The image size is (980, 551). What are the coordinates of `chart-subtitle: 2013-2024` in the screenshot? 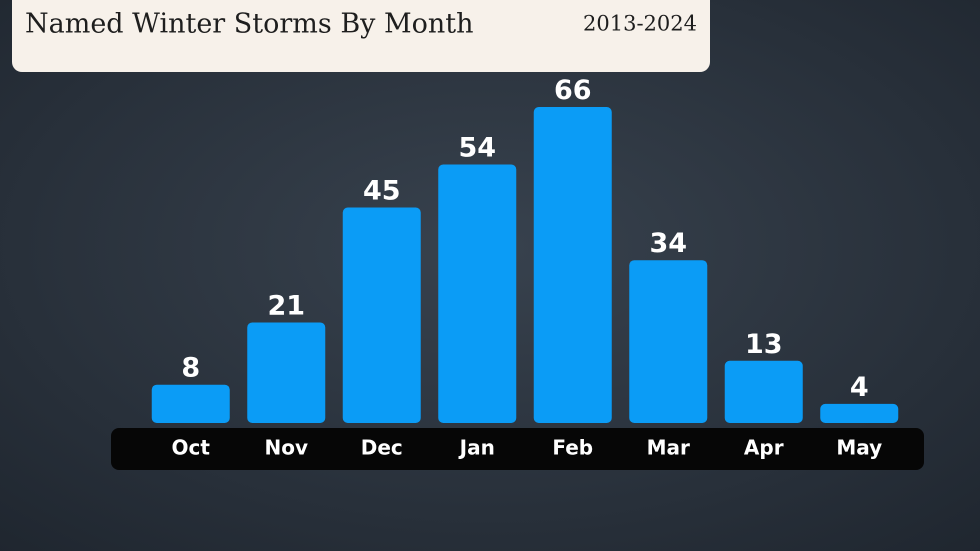 It's located at (640, 24).